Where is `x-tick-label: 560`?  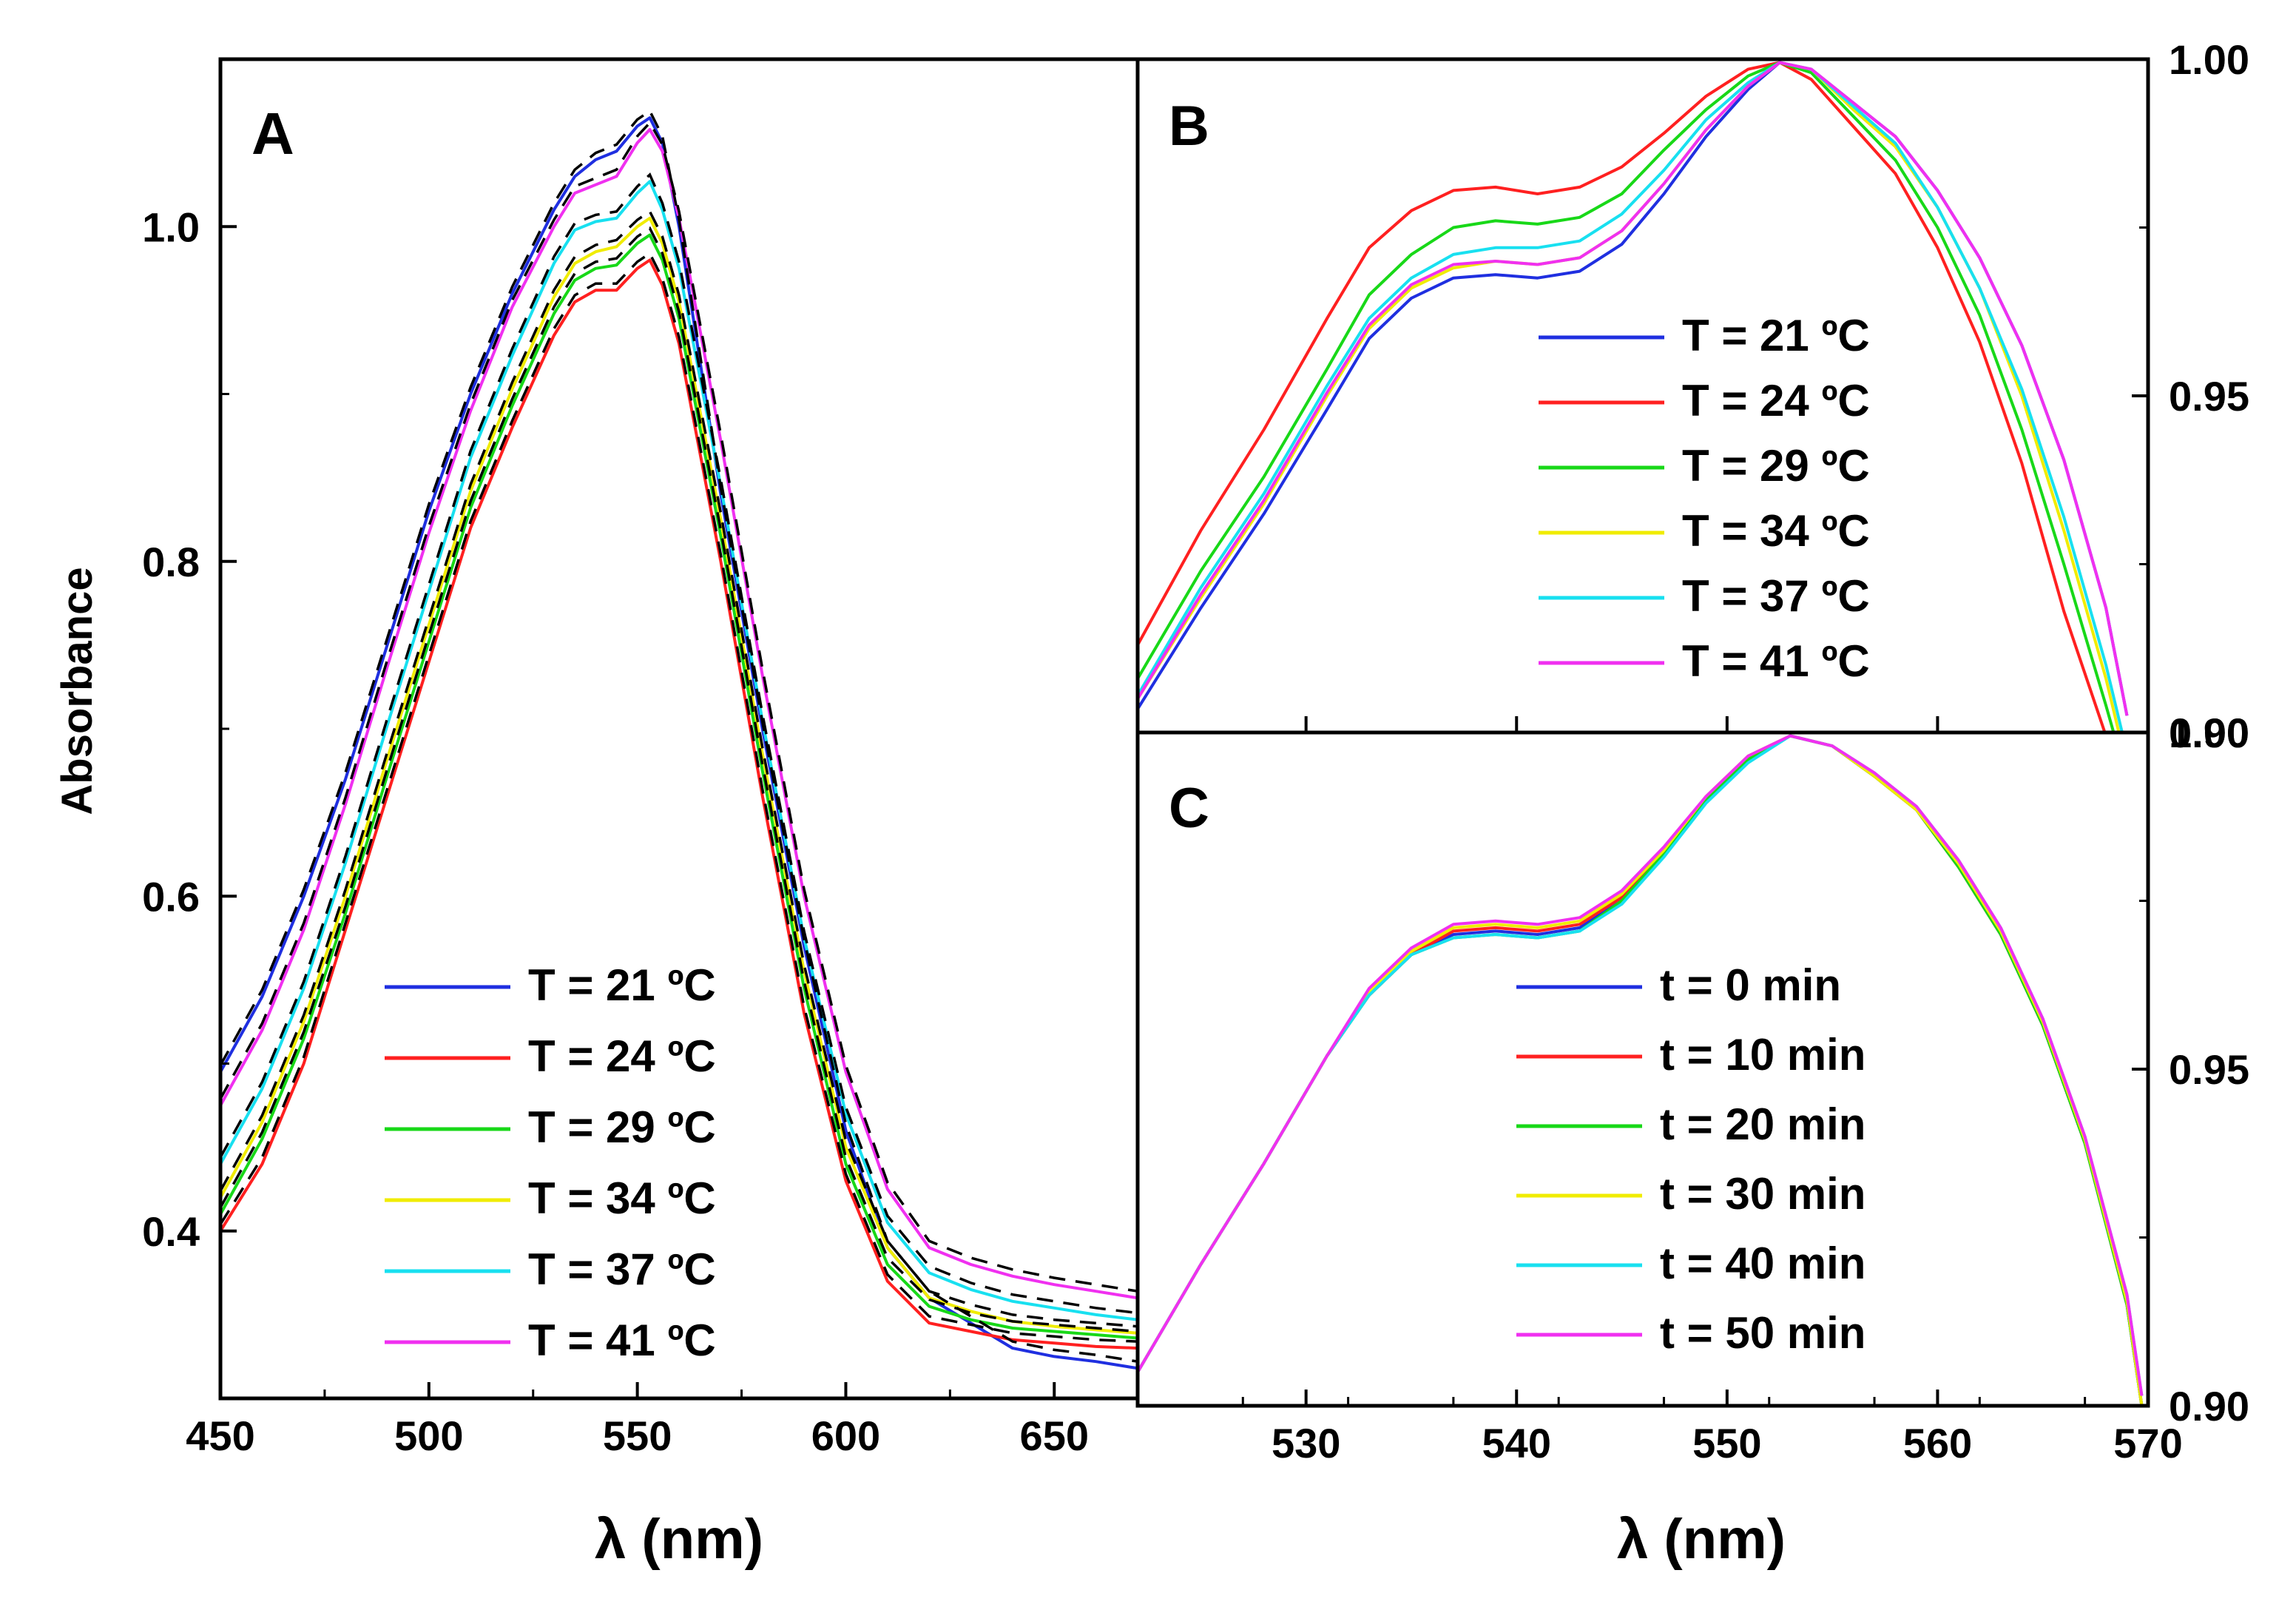 x-tick-label: 560 is located at coordinates (1937, 1443).